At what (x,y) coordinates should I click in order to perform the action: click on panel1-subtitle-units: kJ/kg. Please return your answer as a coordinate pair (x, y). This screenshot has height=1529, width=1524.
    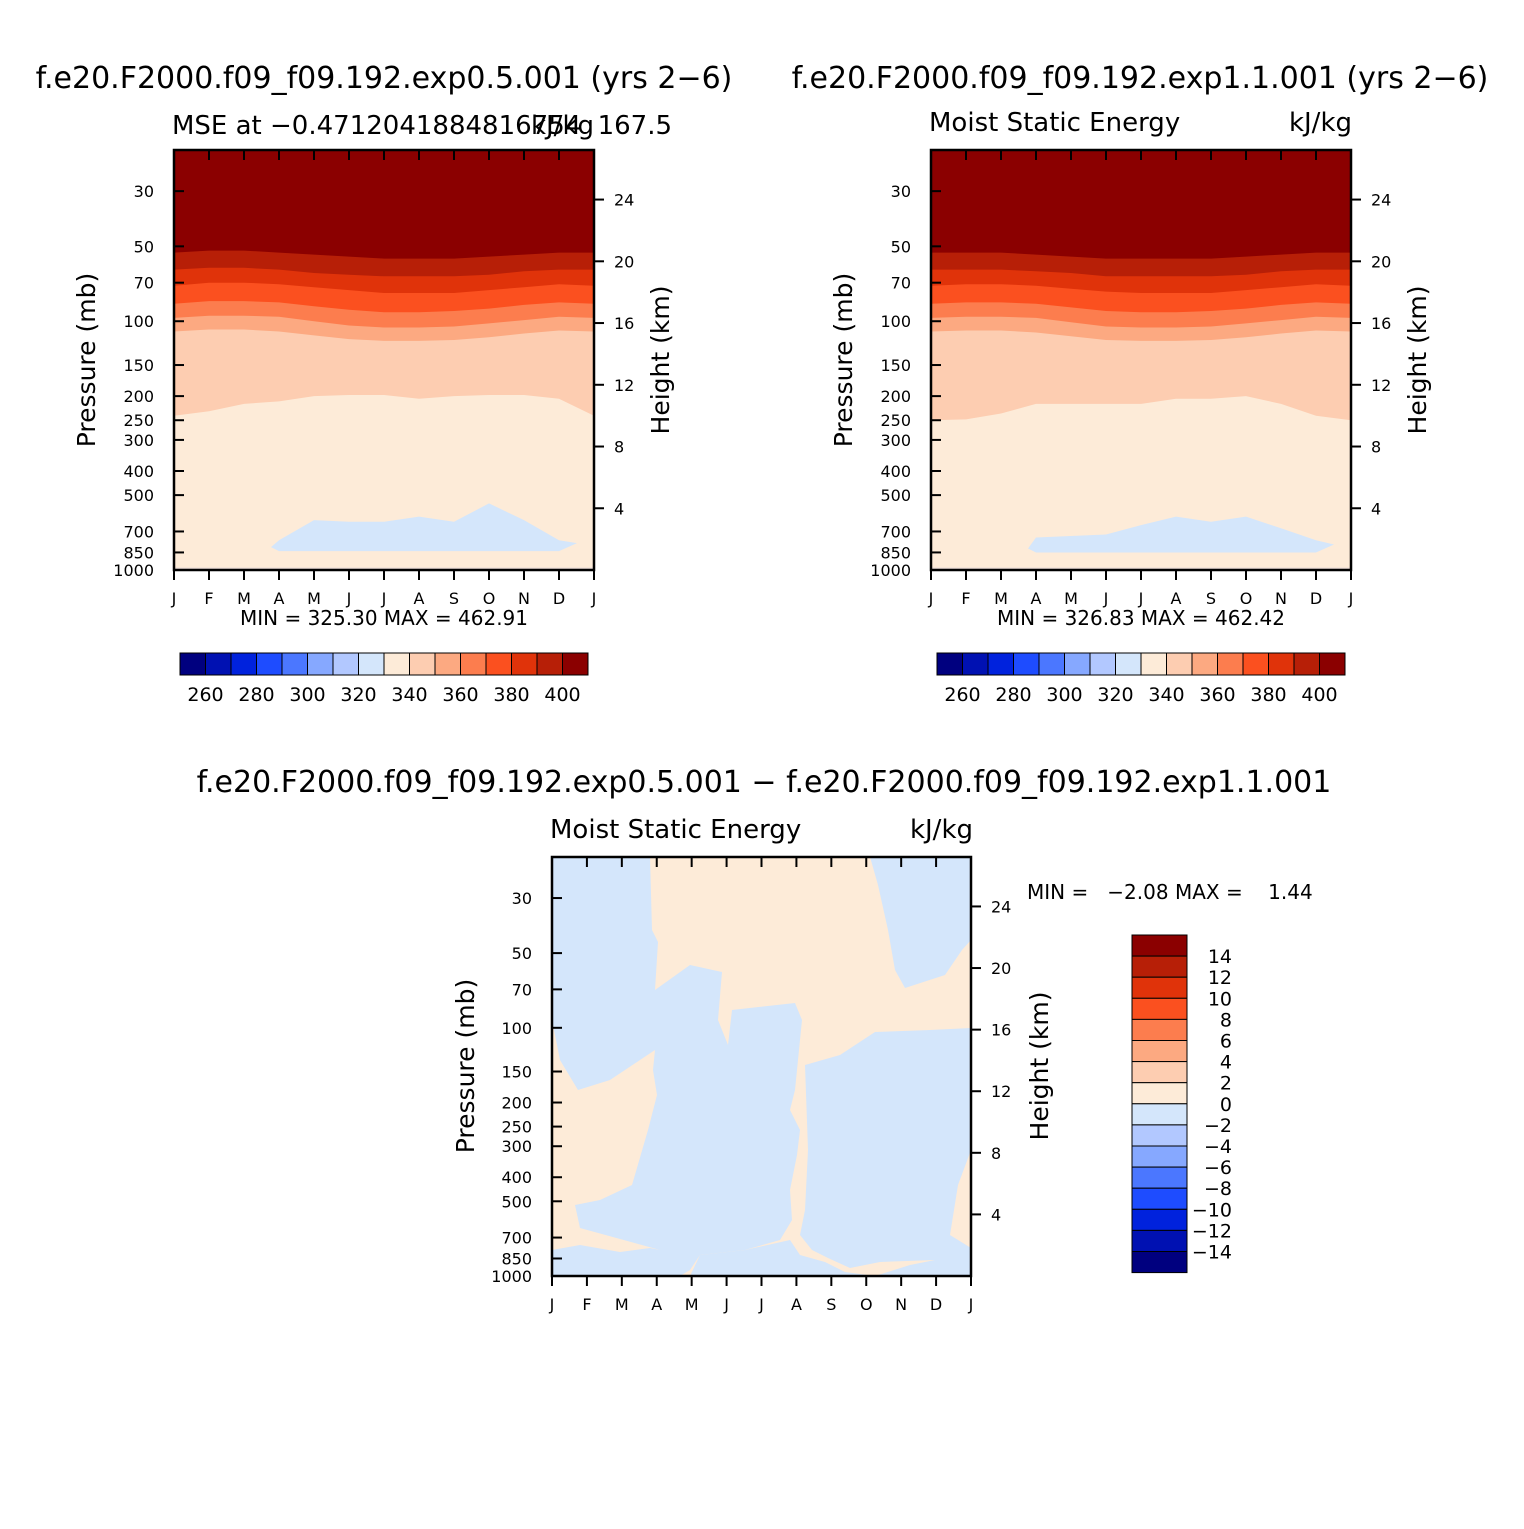
    Looking at the image, I should click on (562, 126).